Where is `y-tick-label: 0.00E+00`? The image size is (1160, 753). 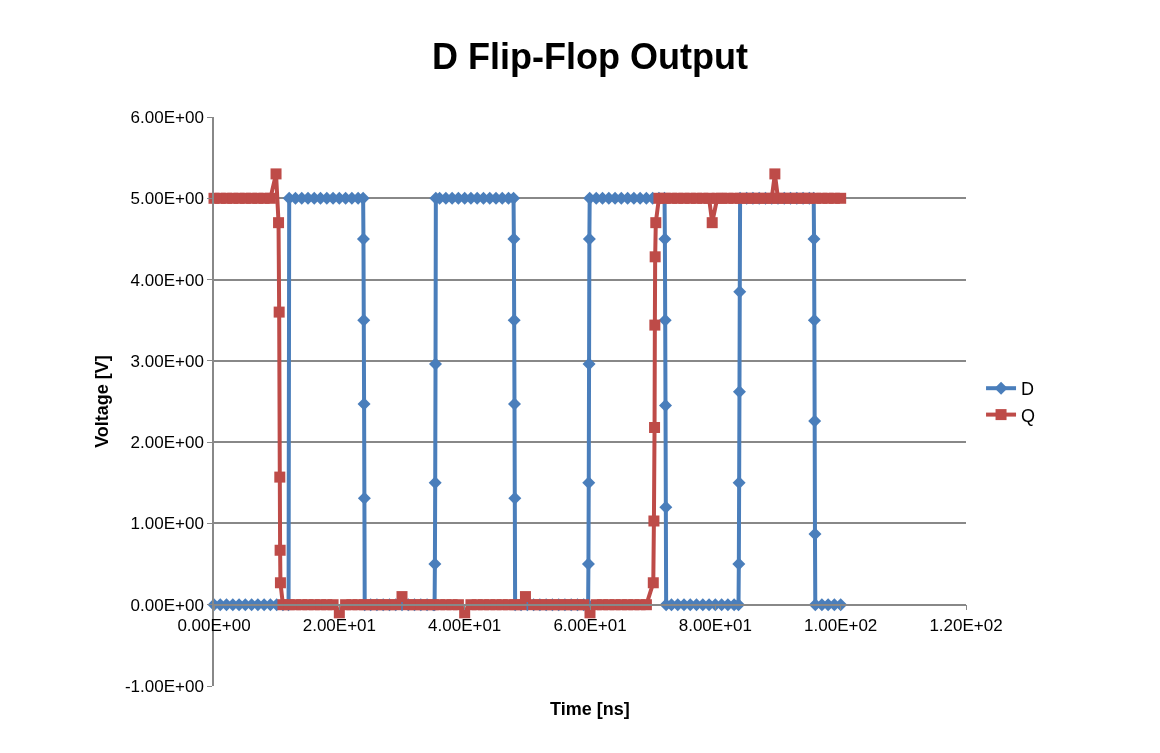 y-tick-label: 0.00E+00 is located at coordinates (167, 605).